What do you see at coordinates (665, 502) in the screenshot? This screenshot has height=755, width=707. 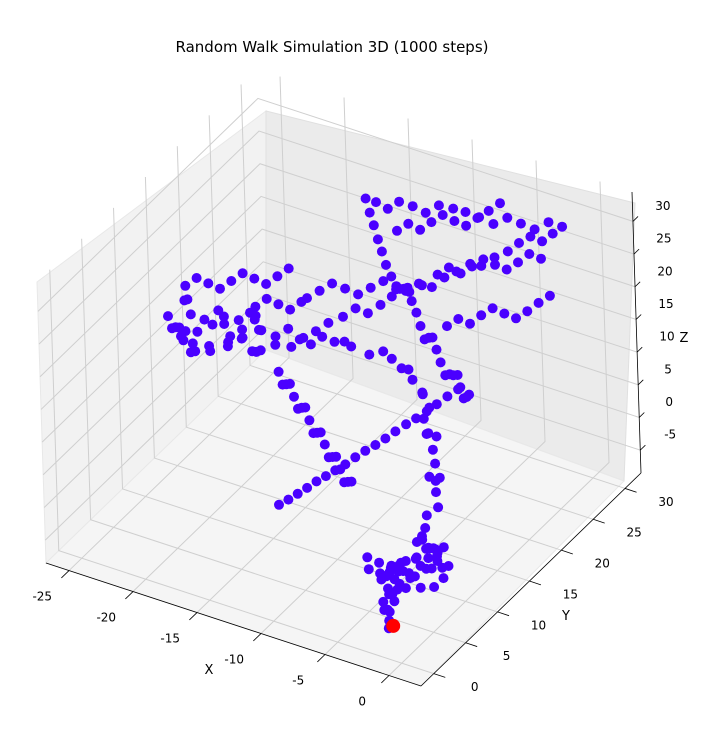 I see `y-tick-label: 30` at bounding box center [665, 502].